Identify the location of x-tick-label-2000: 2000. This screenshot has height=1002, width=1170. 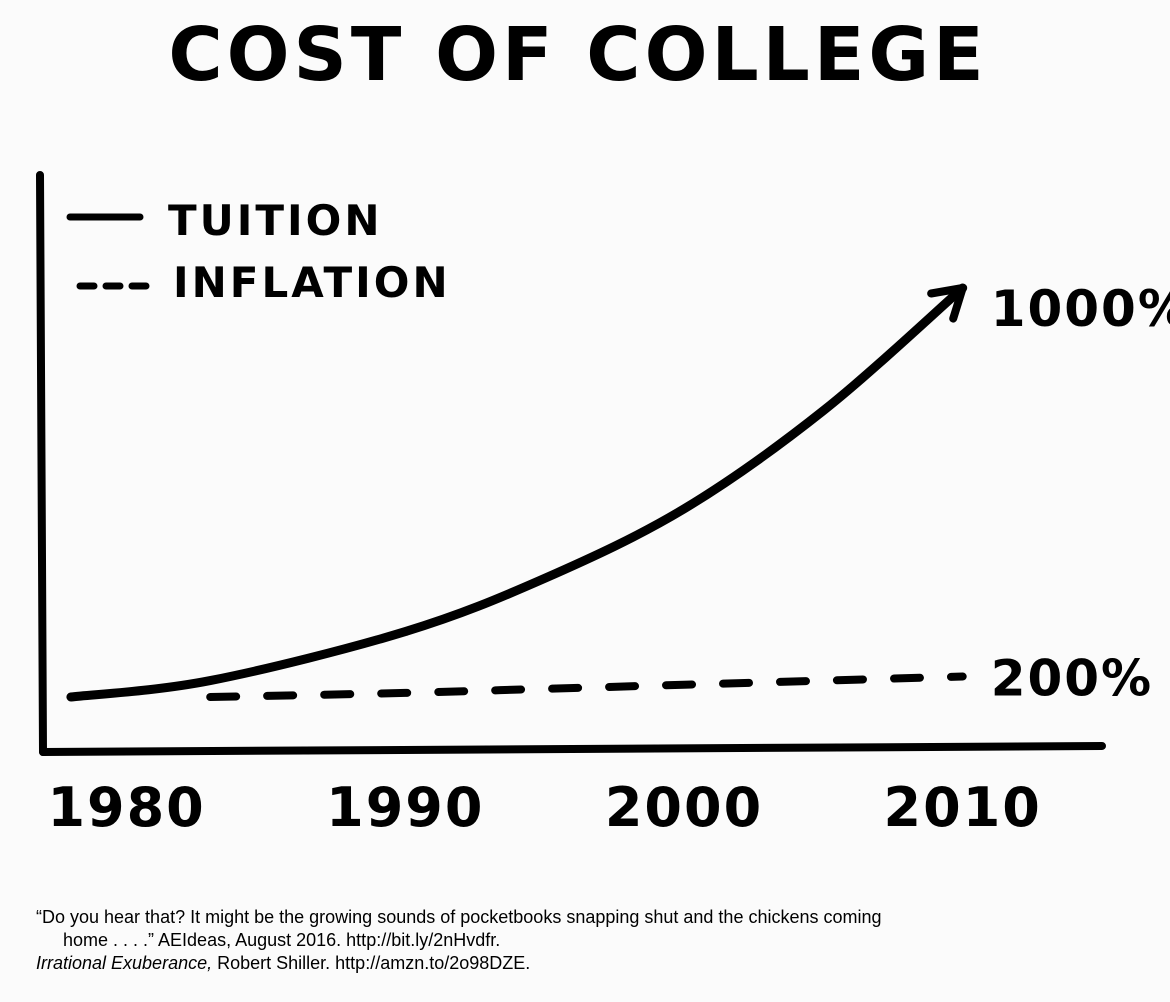
(684, 807).